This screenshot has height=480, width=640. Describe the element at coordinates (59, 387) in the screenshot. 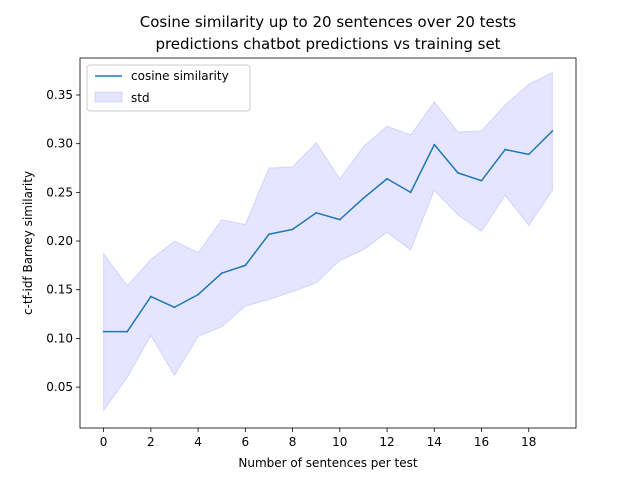

I see `y-tick-label: 0.05` at that location.